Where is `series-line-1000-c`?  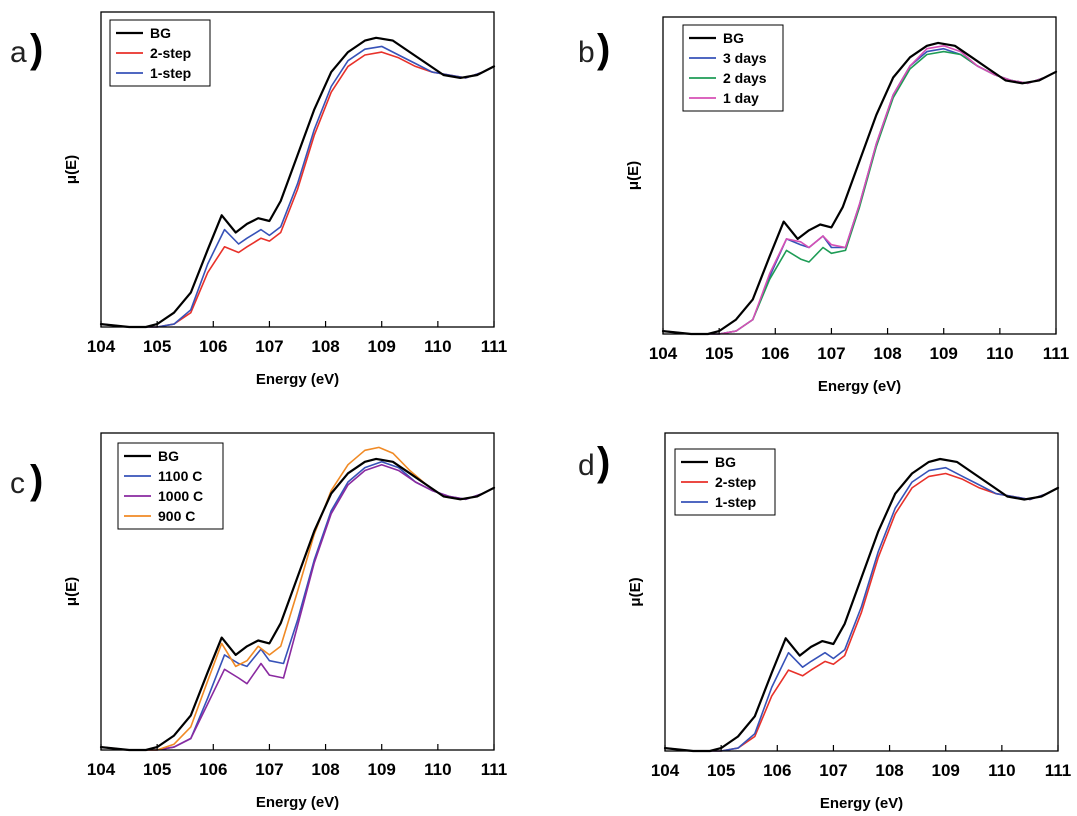
series-line-1000-c is located at coordinates (297, 607).